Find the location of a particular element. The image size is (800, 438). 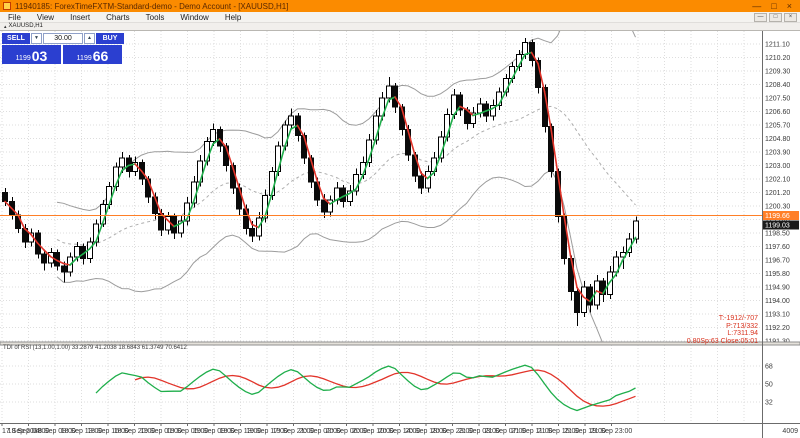

sell-price-prefix: 1199 is located at coordinates (23, 58).